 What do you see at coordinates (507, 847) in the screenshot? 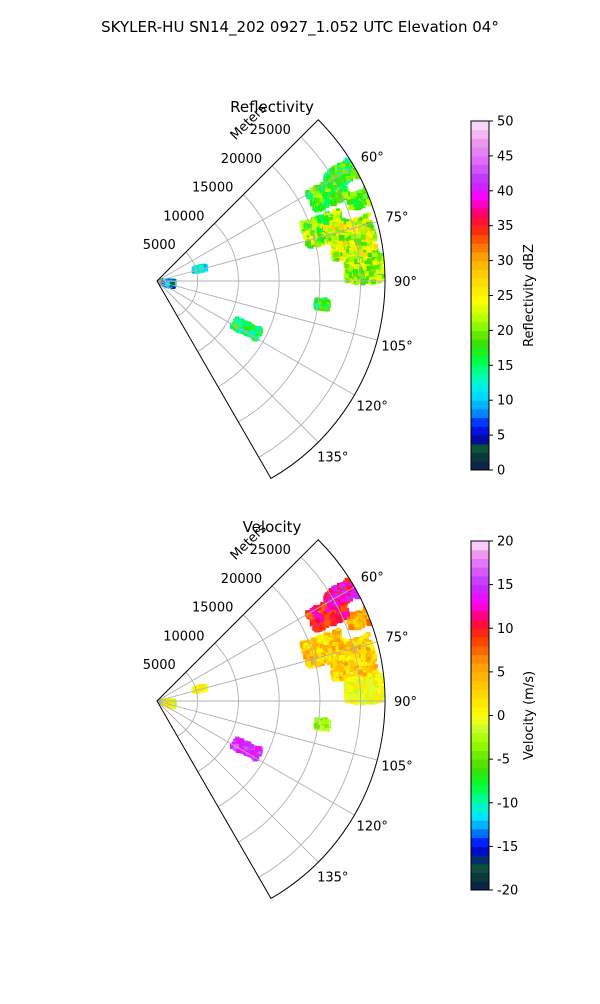
I see `colorbar-tick-label: -15` at bounding box center [507, 847].